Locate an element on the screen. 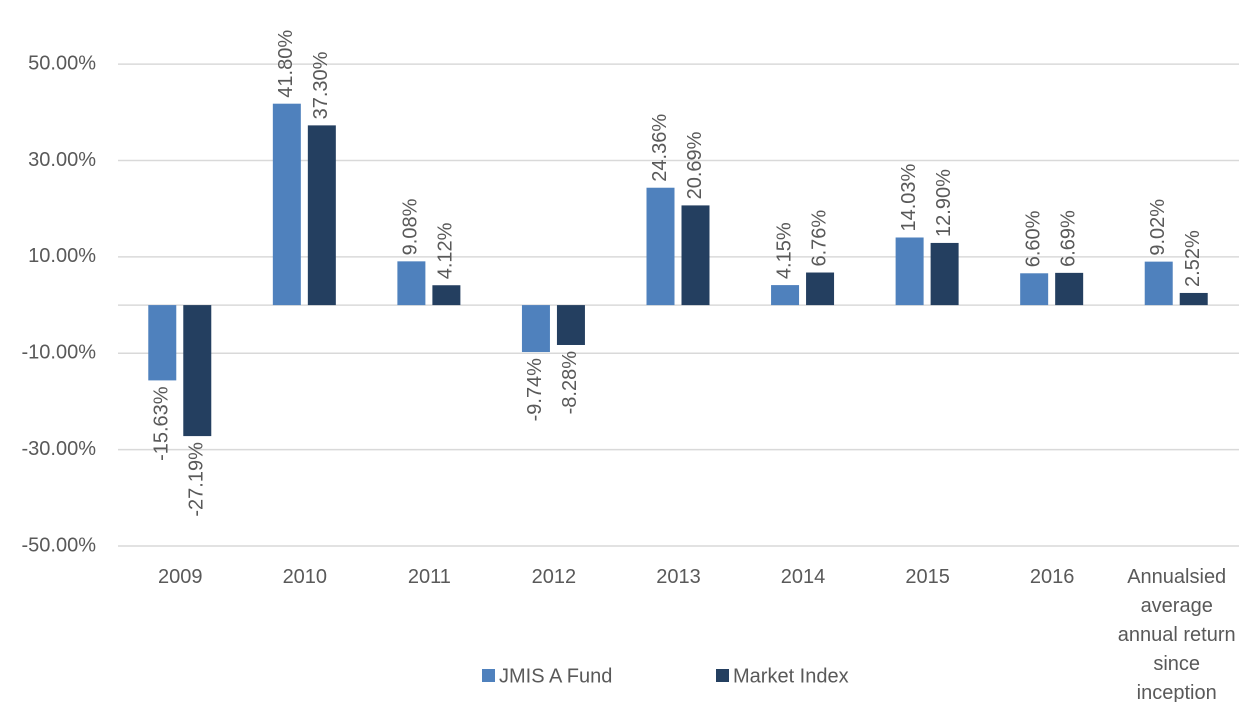 The image size is (1239, 702). x-tick-label: 2013 is located at coordinates (678, 577).